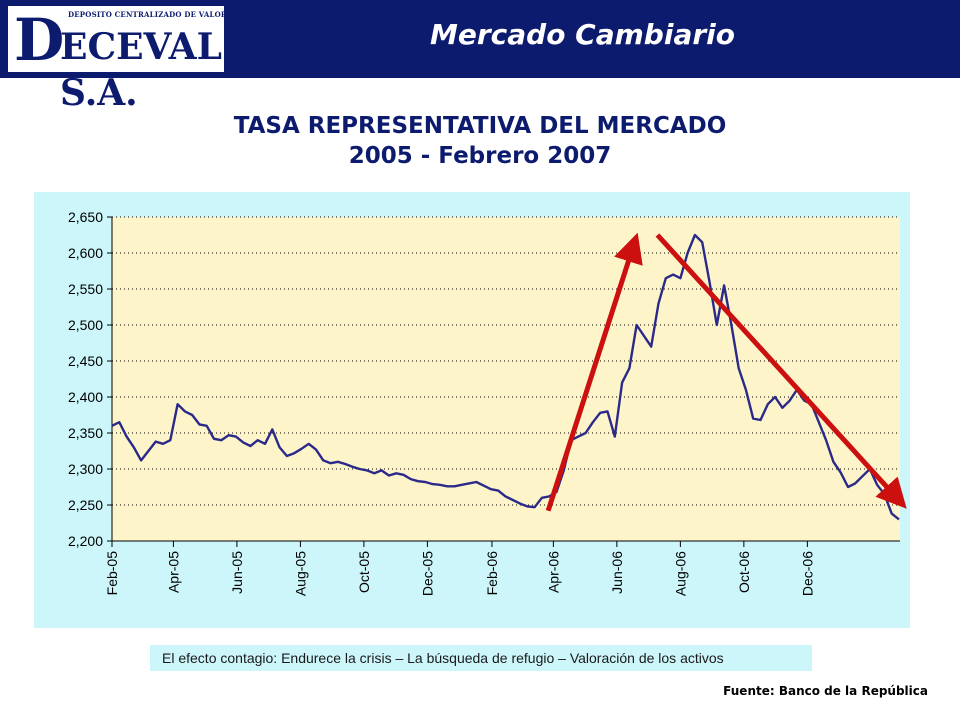  I want to click on x-tick-label: Dec-06, so click(807, 573).